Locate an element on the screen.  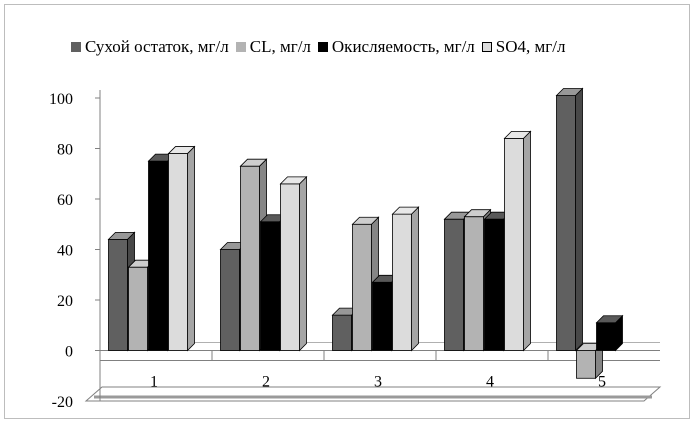
legend-item-oxidizability: Окисляемость, мг/л is located at coordinates (396, 47).